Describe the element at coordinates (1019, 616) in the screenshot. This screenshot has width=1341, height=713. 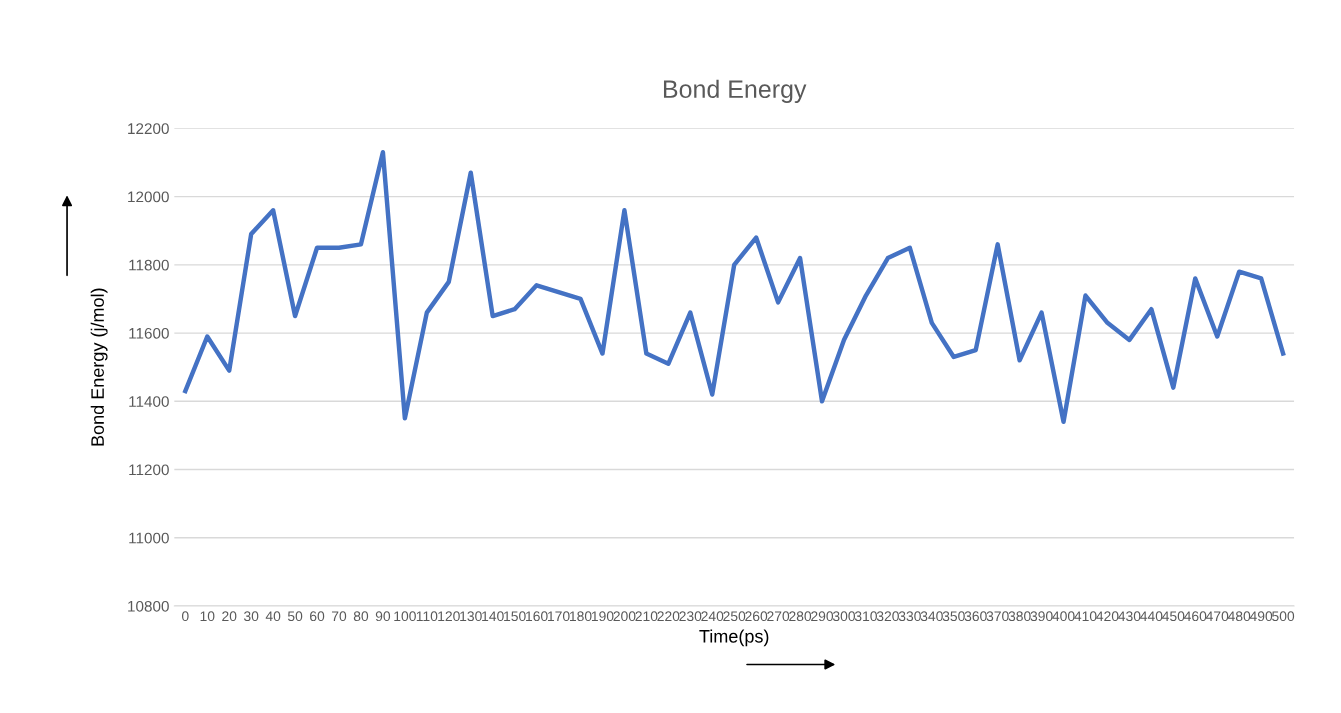
I see `x-tick-label: 380` at that location.